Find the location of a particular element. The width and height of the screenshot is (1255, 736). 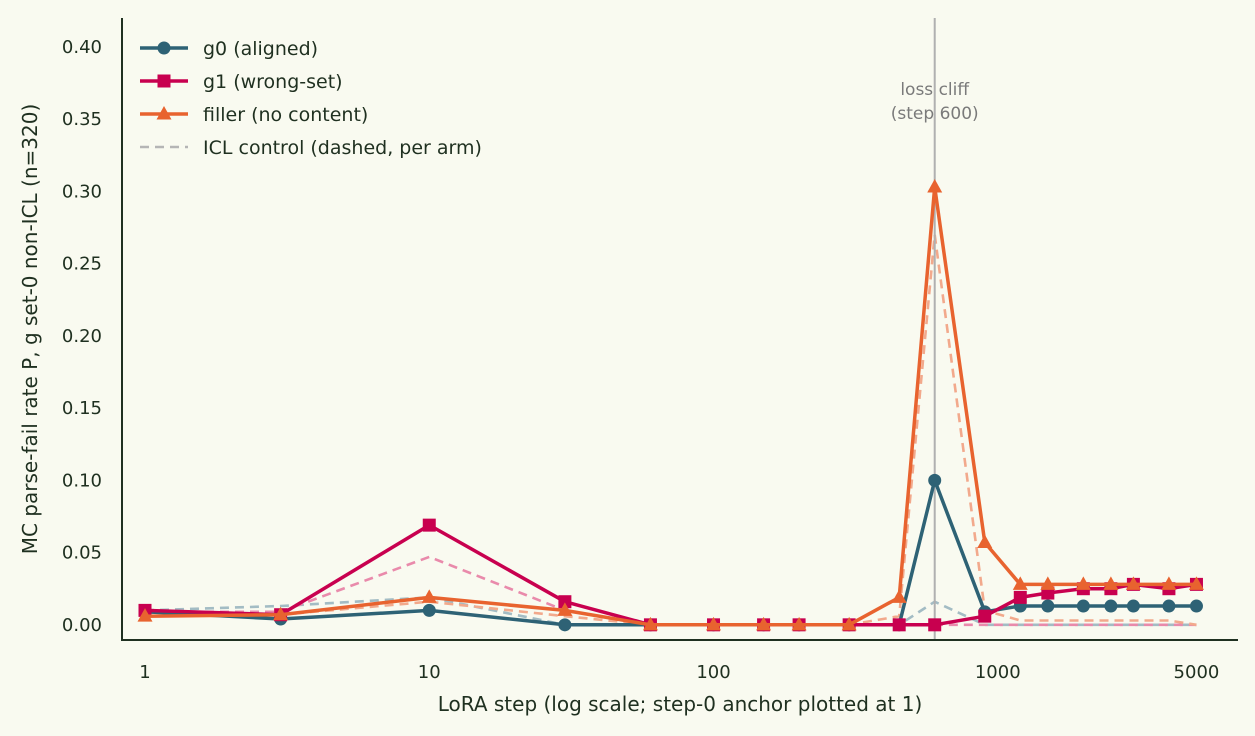

legend-label-g1: g1 (wrong-set) is located at coordinates (273, 82).